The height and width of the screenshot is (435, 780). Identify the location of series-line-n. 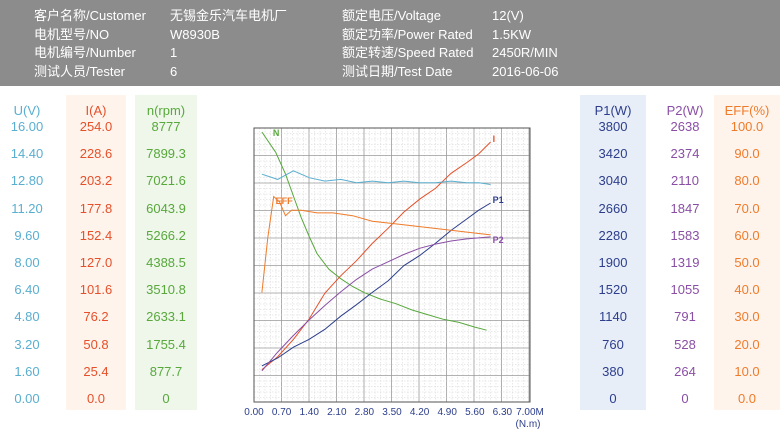
(374, 231).